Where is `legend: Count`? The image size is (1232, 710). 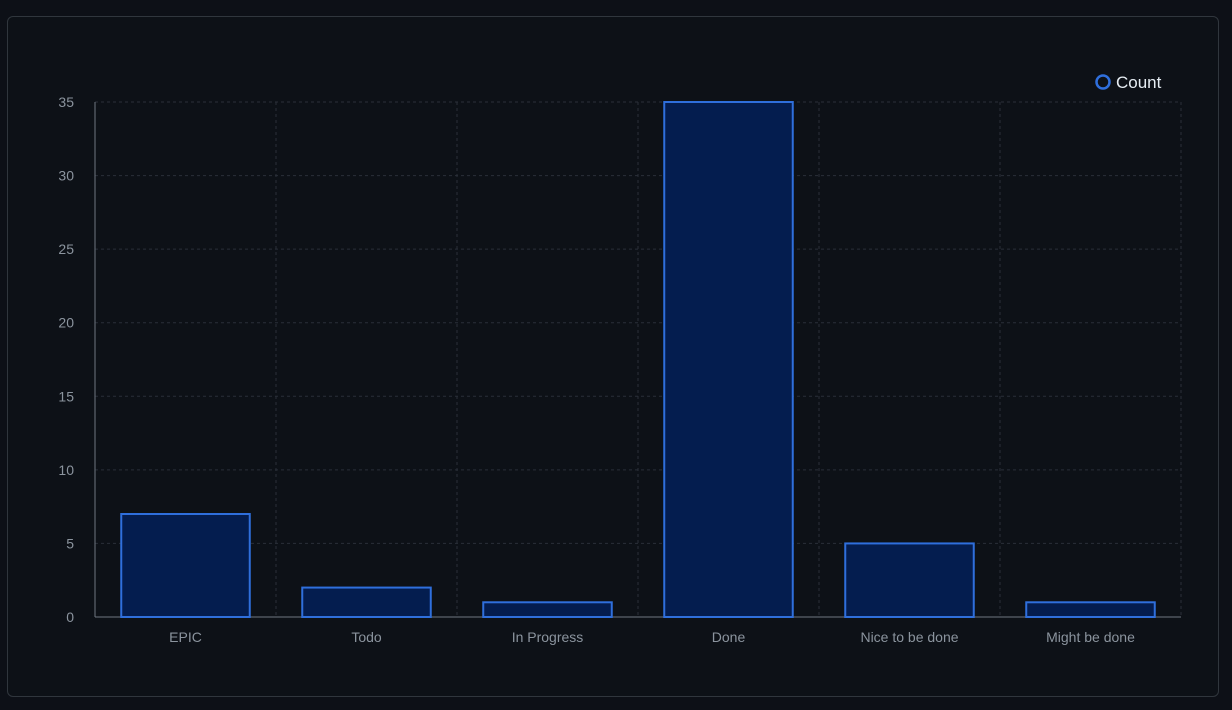
legend: Count is located at coordinates (1128, 82).